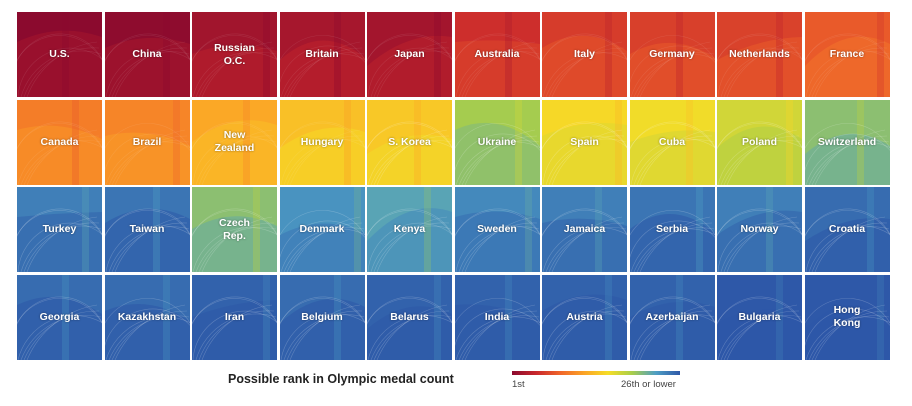 The height and width of the screenshot is (406, 912). I want to click on country-tile: Norway, so click(759, 229).